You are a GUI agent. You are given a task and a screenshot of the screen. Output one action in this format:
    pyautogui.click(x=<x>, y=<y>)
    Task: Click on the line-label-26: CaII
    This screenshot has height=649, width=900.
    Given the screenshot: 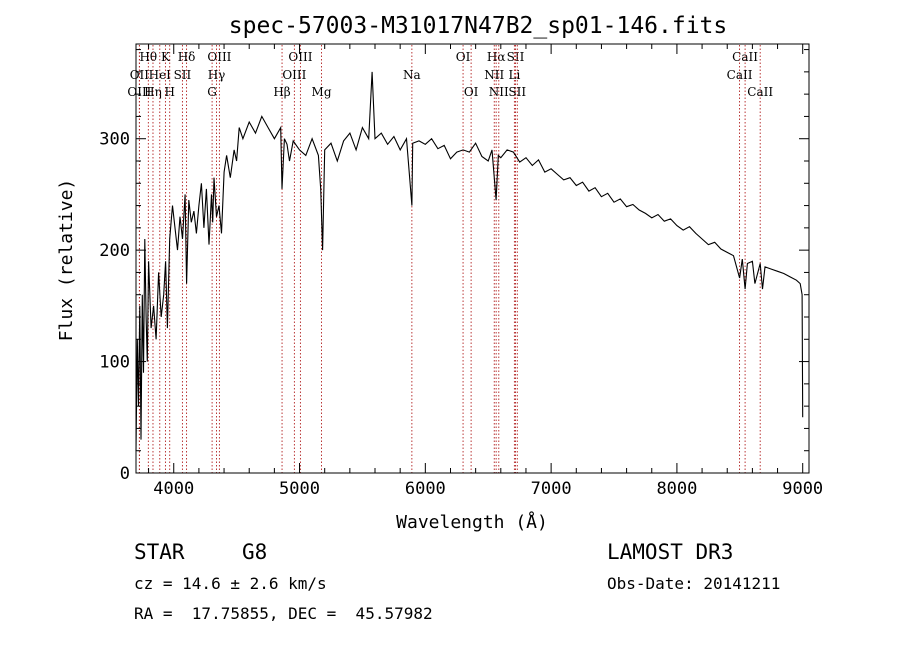 What is the action you would take?
    pyautogui.click(x=740, y=75)
    